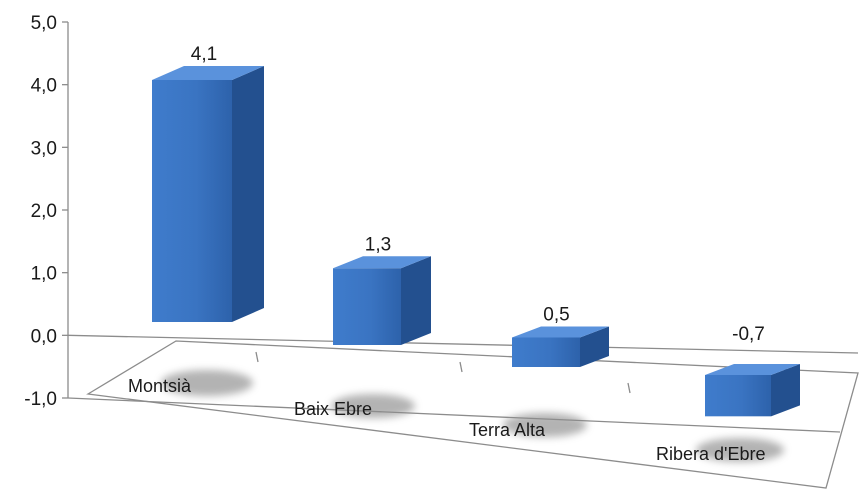  I want to click on y-tick-label: 1,0, so click(44, 274).